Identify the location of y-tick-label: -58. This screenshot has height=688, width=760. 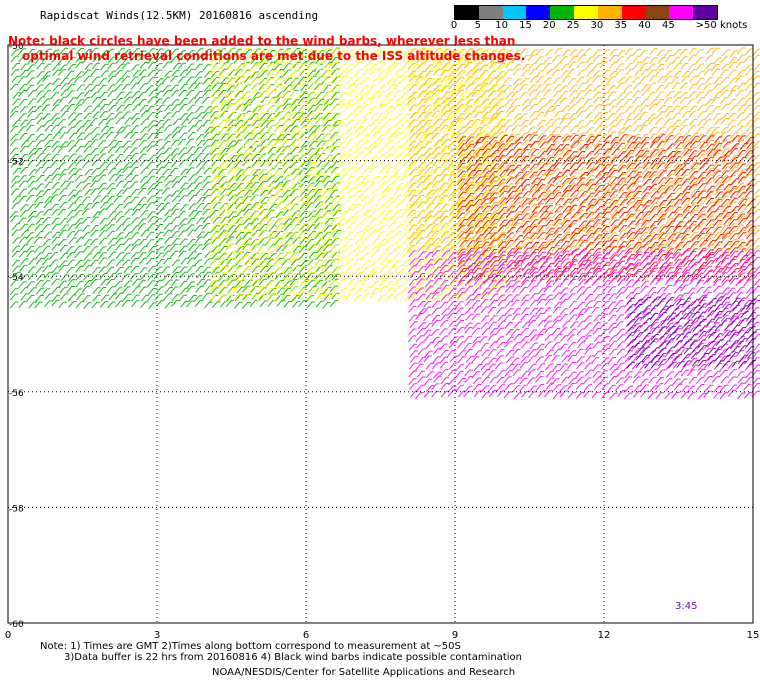
(16, 509).